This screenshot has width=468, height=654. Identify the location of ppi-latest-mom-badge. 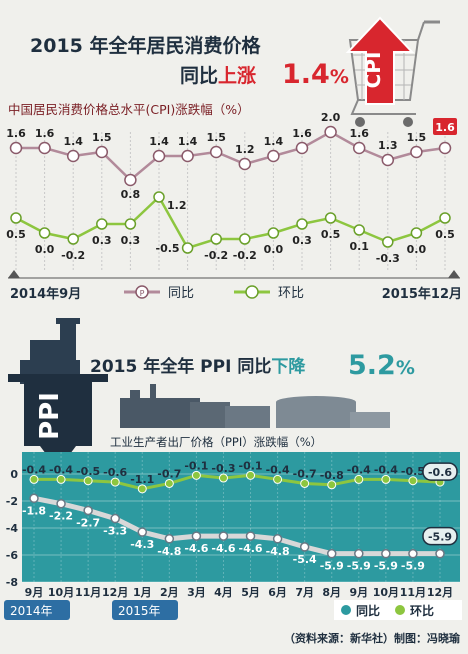
(440, 471).